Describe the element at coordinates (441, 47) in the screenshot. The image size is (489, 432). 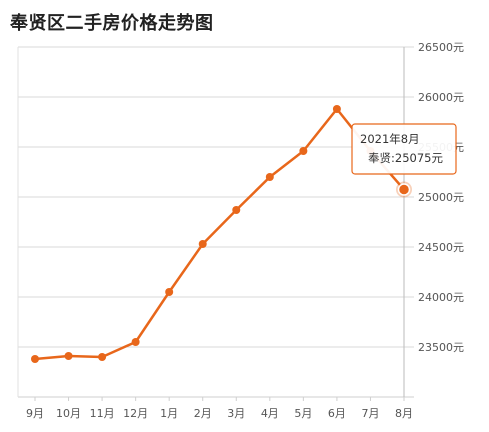
I see `y-tick-label: 26500元` at that location.